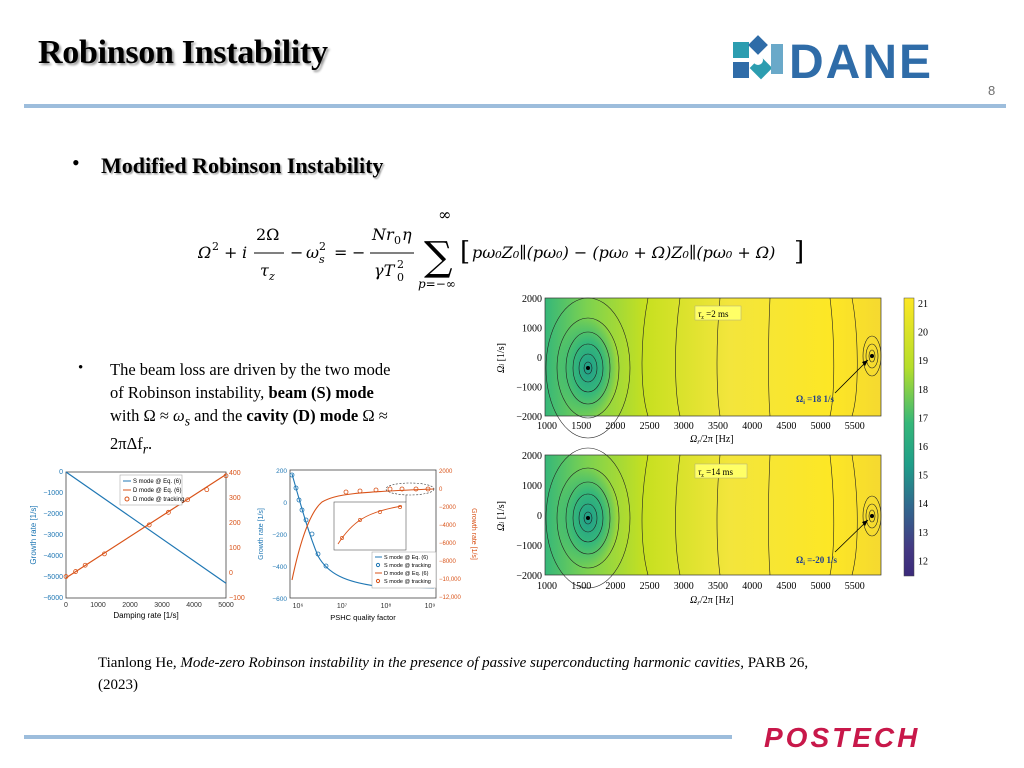 Image resolution: width=1024 pixels, height=768 pixels. What do you see at coordinates (712, 601) in the screenshot?
I see `bottom-xlabel: Ωr/2π [Hz]` at bounding box center [712, 601].